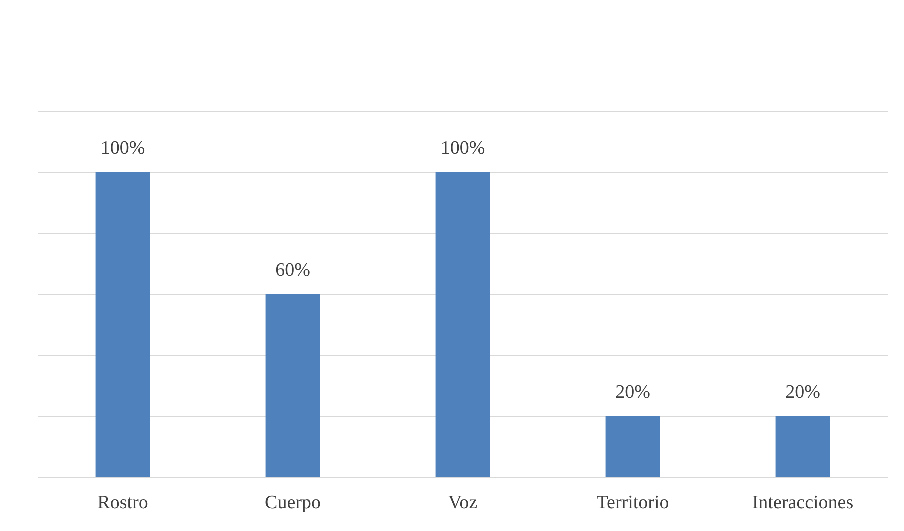 The width and height of the screenshot is (904, 531). Describe the element at coordinates (293, 270) in the screenshot. I see `data-label: 60%` at that location.